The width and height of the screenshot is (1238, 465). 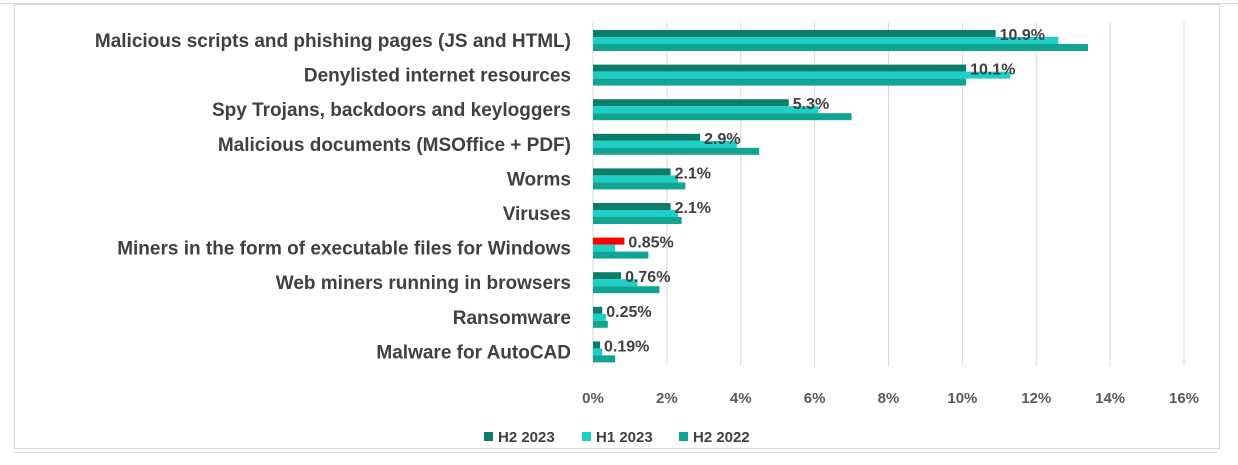 What do you see at coordinates (619, 2) in the screenshot?
I see `top-border` at bounding box center [619, 2].